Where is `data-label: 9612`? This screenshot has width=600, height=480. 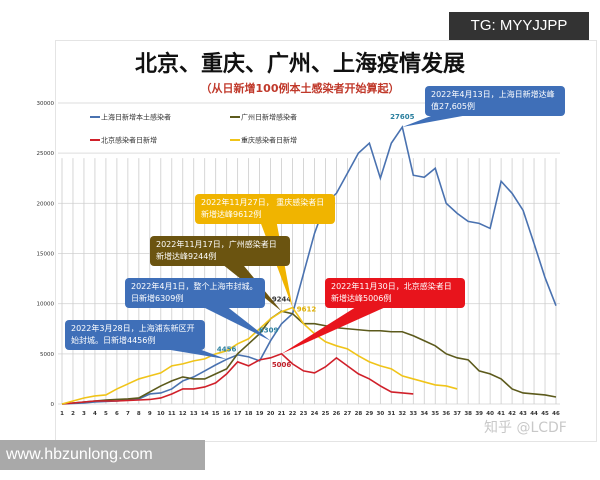
data-label: 9612 is located at coordinates (307, 310).